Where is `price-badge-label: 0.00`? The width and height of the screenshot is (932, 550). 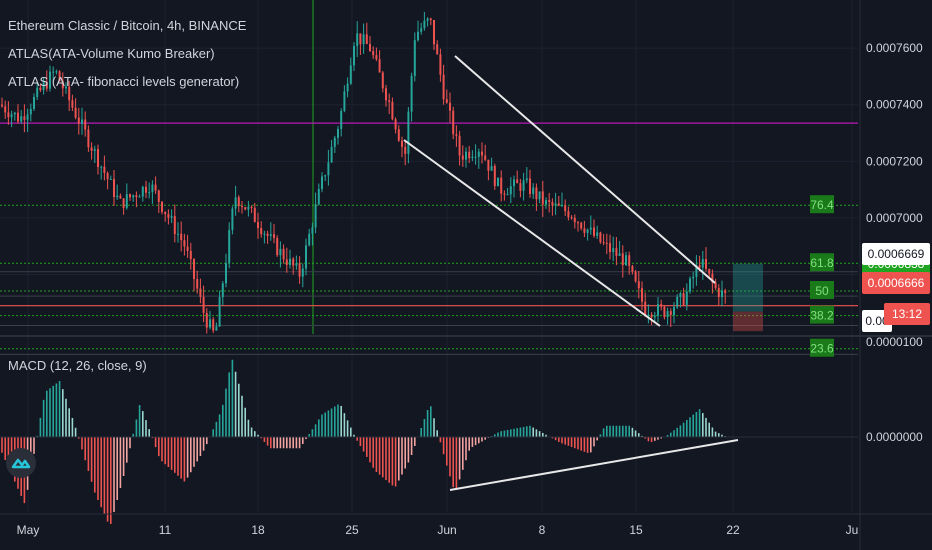 price-badge-label: 0.00 is located at coordinates (877, 321).